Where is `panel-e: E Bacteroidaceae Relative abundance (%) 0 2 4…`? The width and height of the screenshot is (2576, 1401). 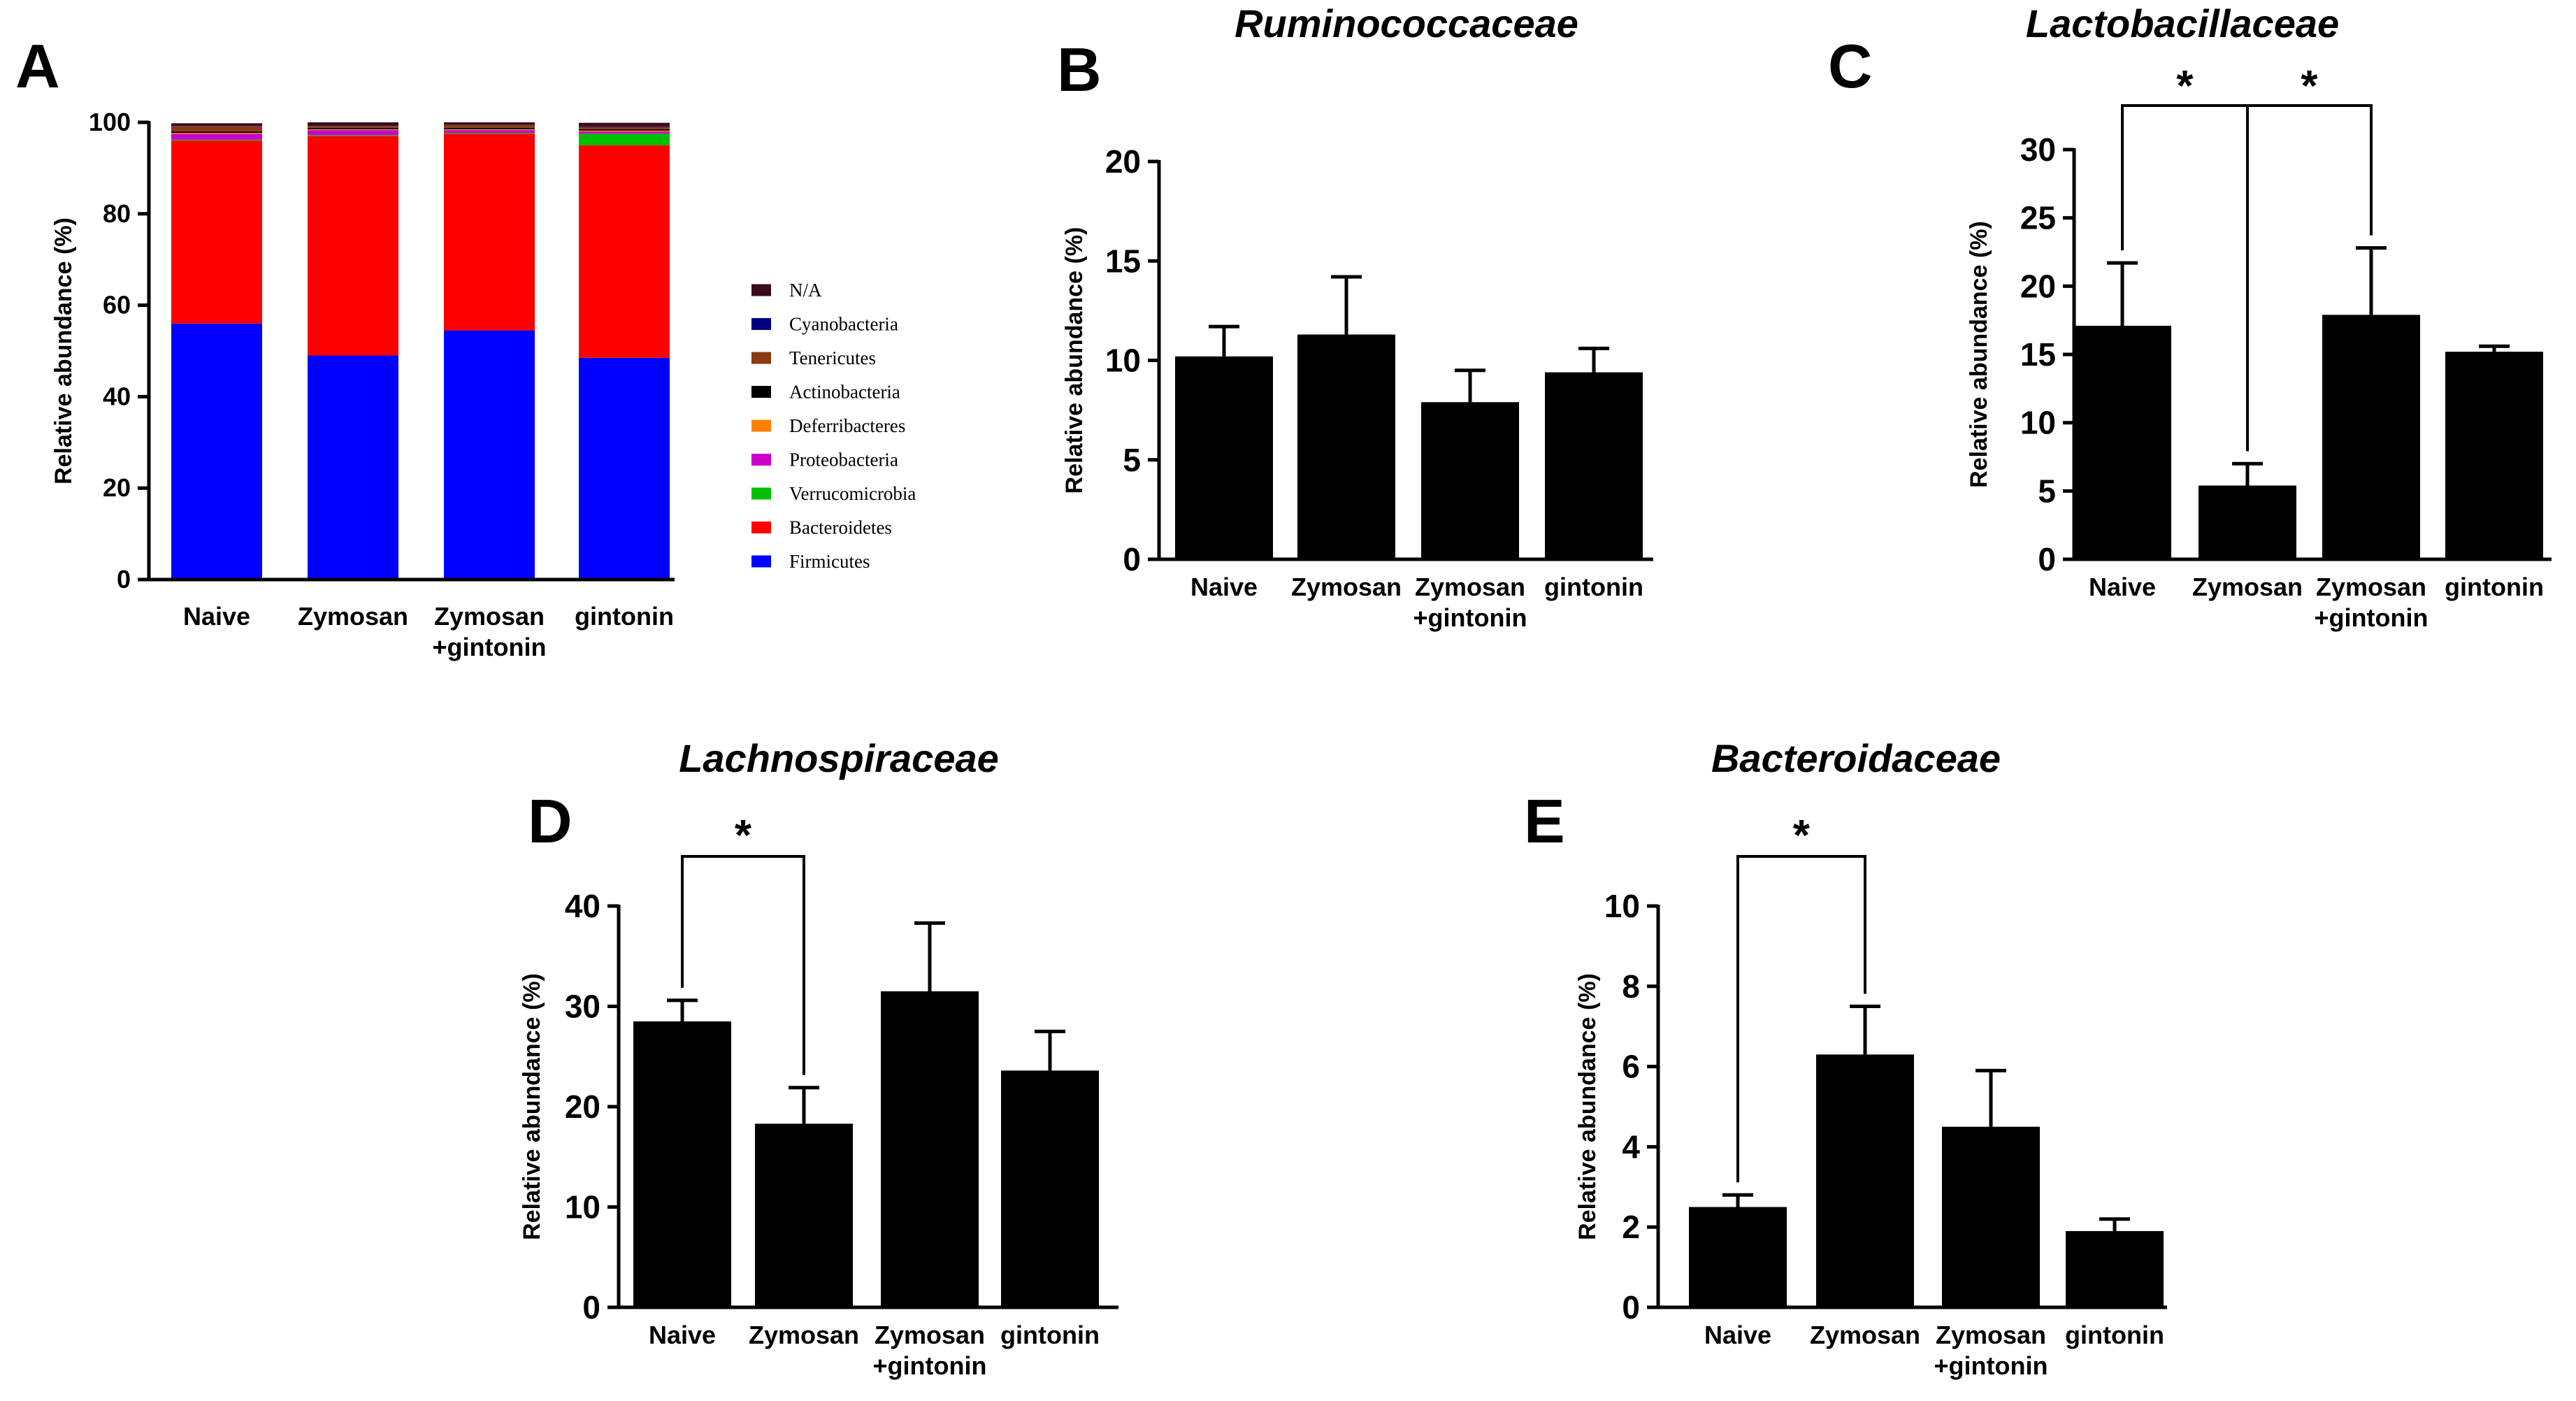 panel-e: E Bacteroidaceae Relative abundance (%) 0 2 4… is located at coordinates (1845, 1058).